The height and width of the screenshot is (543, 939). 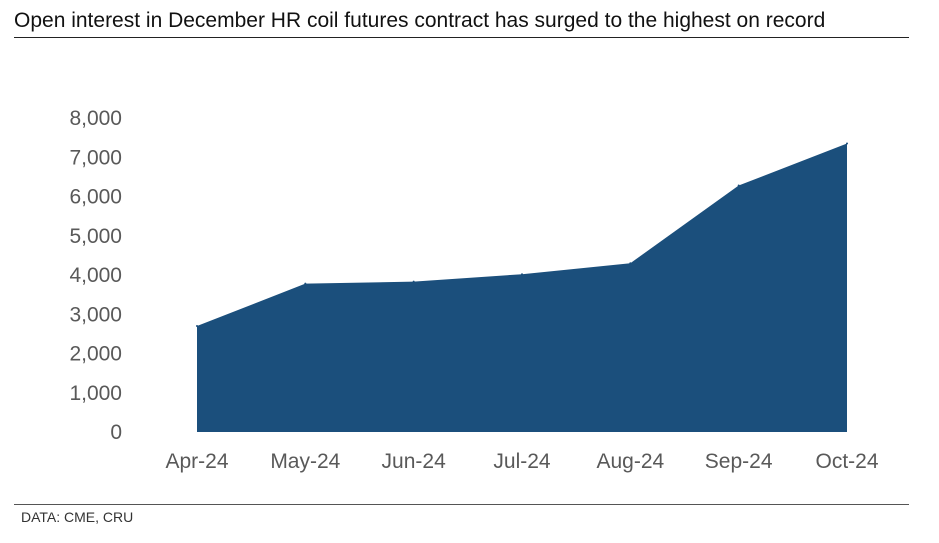 What do you see at coordinates (414, 461) in the screenshot?
I see `x-tick-label: Jun-24` at bounding box center [414, 461].